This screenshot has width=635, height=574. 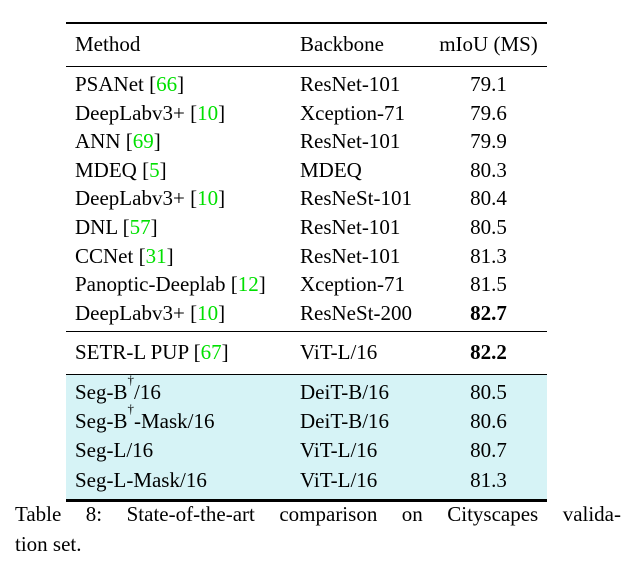 I want to click on miou-cell: 82.7, so click(x=488, y=312).